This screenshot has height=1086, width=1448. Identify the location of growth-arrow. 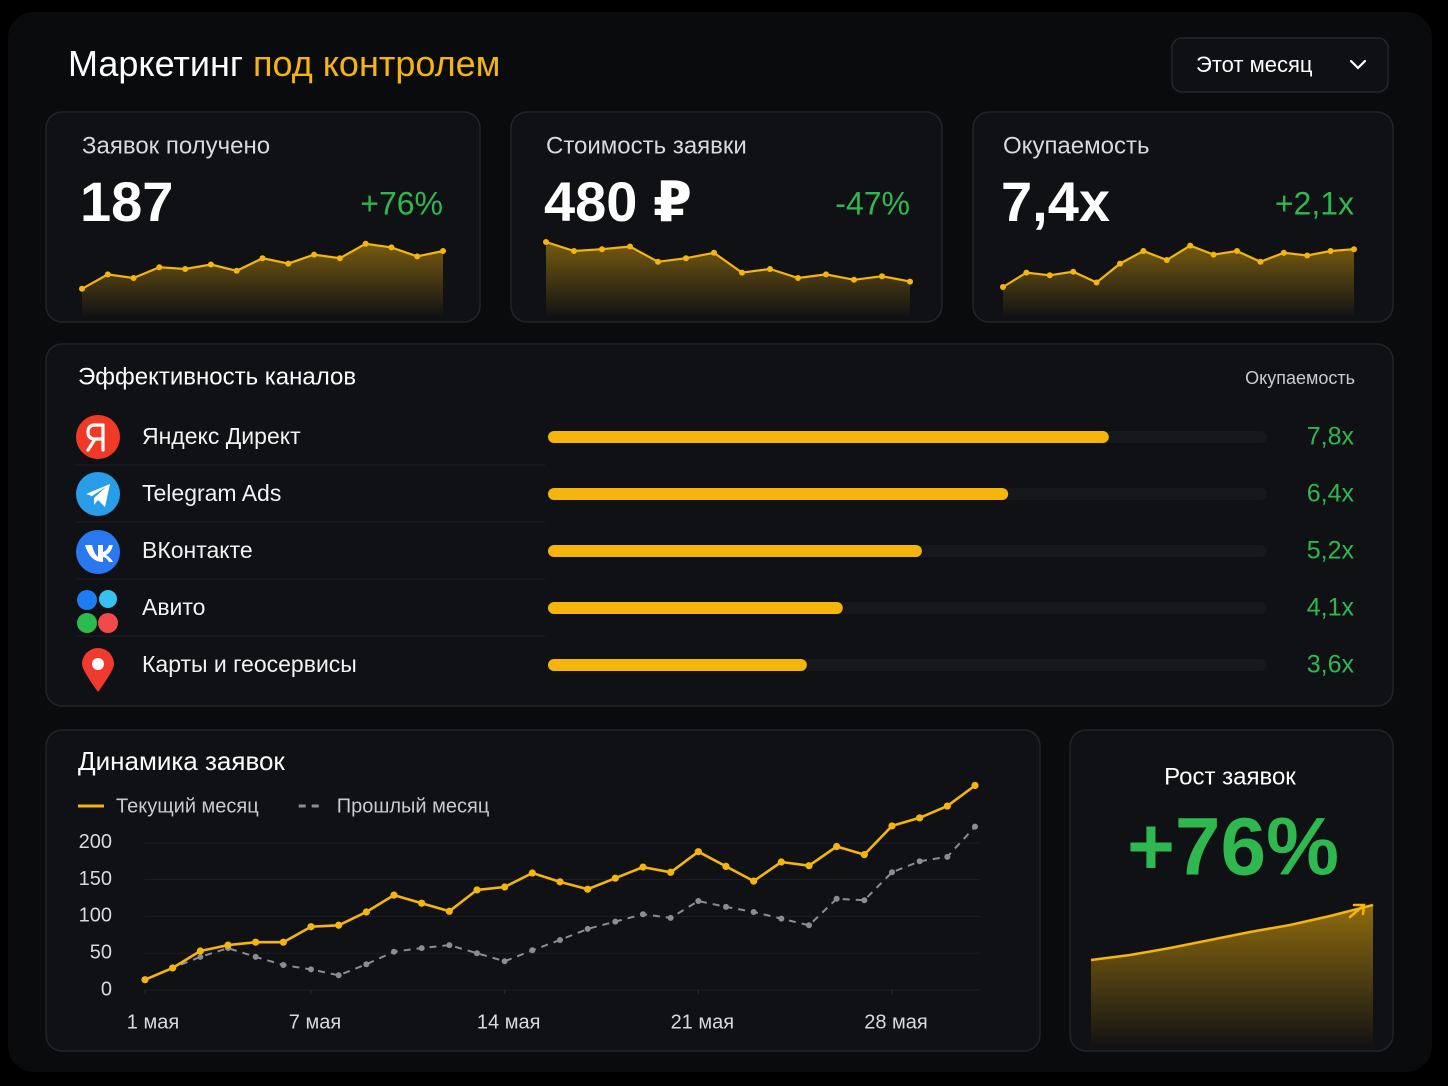
(1357, 911).